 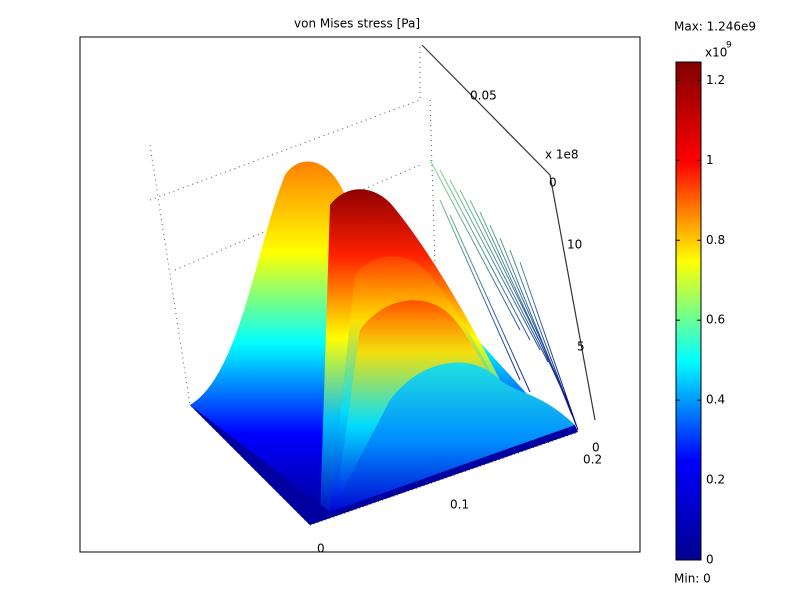 I want to click on axis-tick-label: 5, so click(x=581, y=347).